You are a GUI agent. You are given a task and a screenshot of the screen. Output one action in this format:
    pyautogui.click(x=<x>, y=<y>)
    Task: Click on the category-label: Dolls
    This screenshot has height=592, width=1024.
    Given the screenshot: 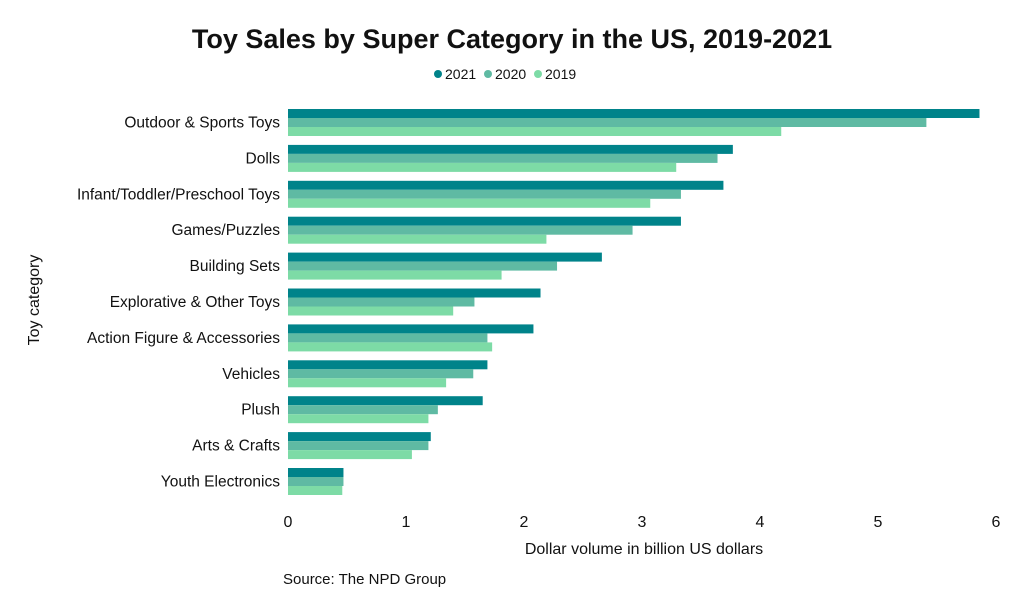 What is the action you would take?
    pyautogui.click(x=263, y=158)
    